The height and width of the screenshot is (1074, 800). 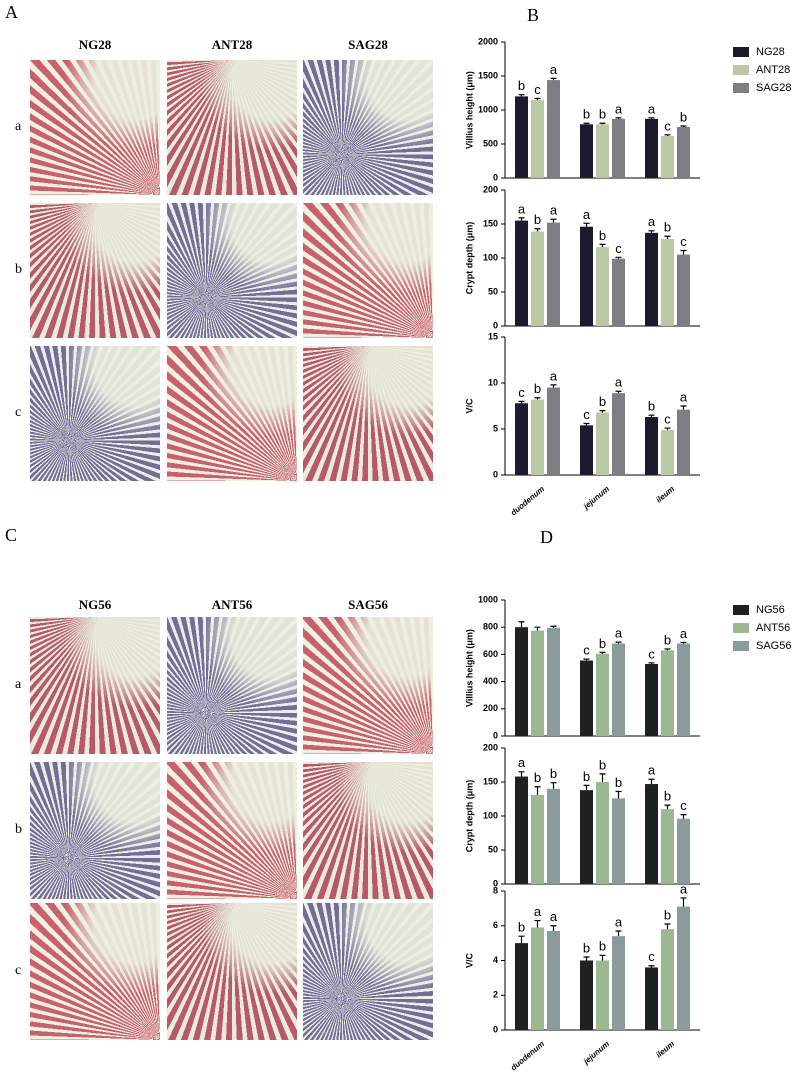 I want to click on x-tick-label: ileum, so click(x=665, y=494).